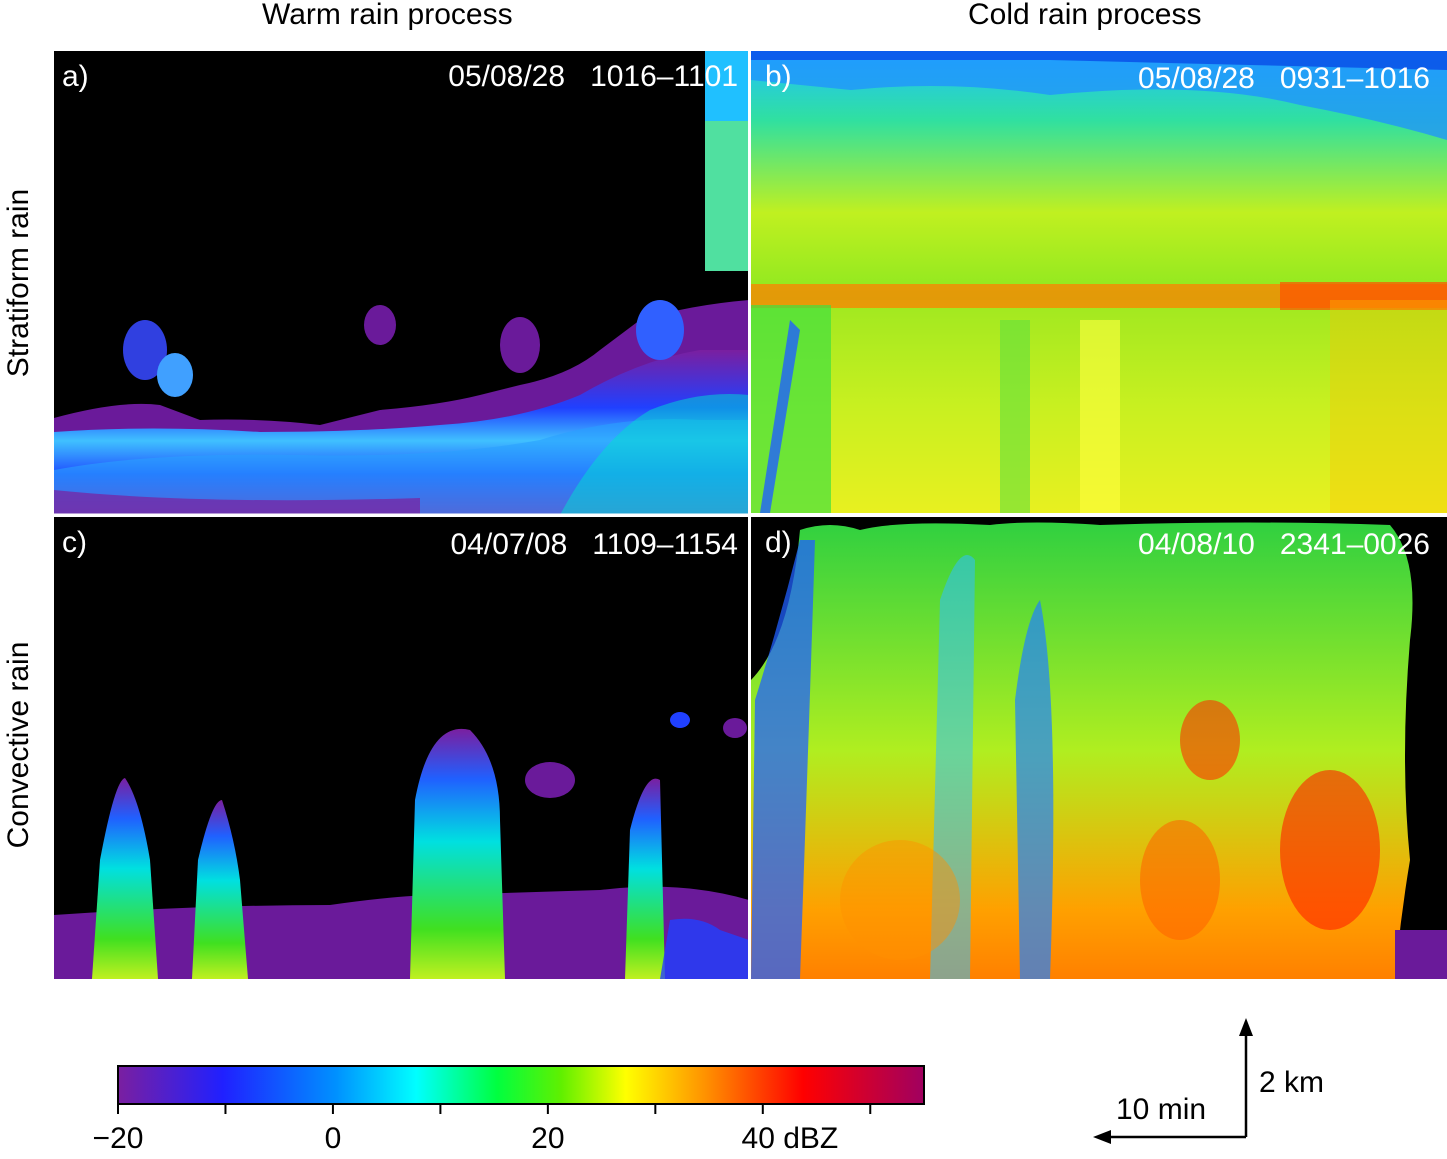  I want to click on colorbar, so click(521, 1089).